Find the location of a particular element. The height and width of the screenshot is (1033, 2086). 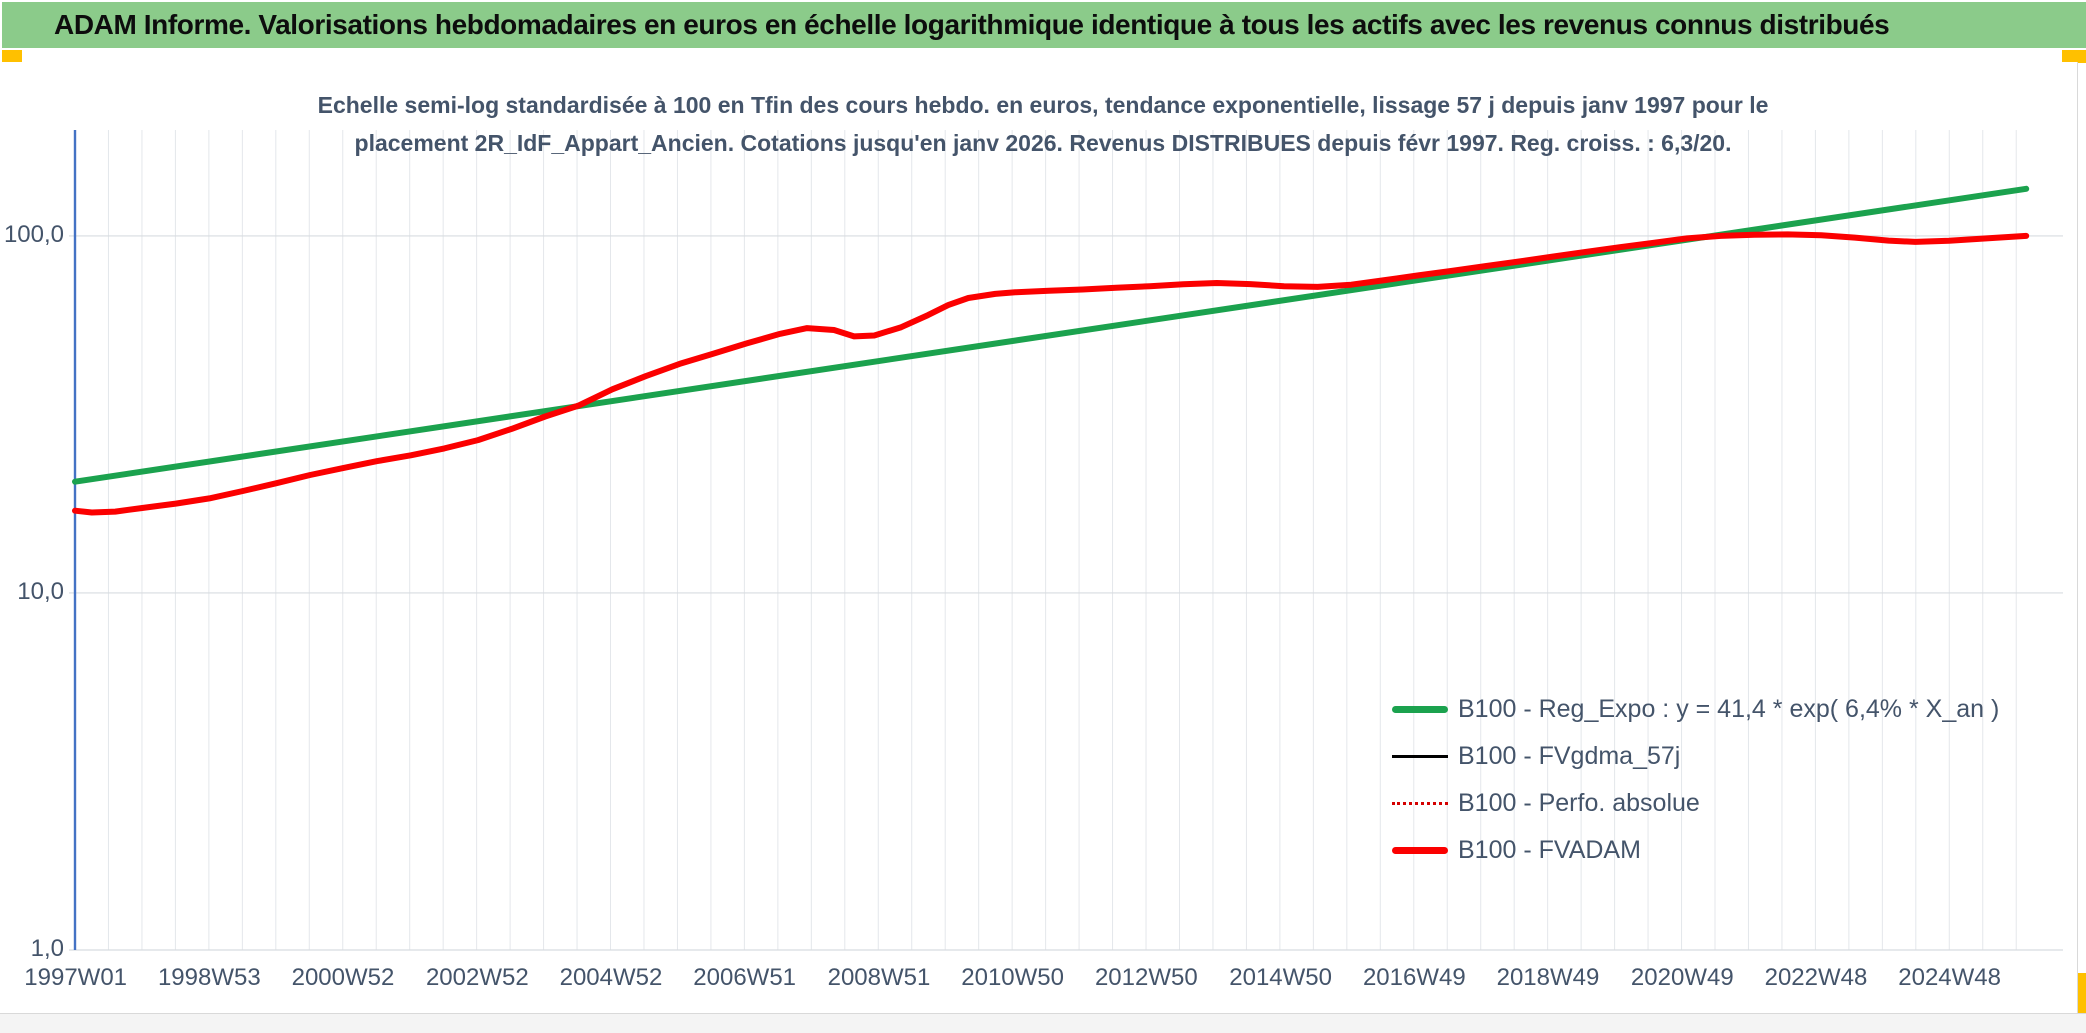

legend-item: B100 - Perfo. absolue is located at coordinates (1695, 803).